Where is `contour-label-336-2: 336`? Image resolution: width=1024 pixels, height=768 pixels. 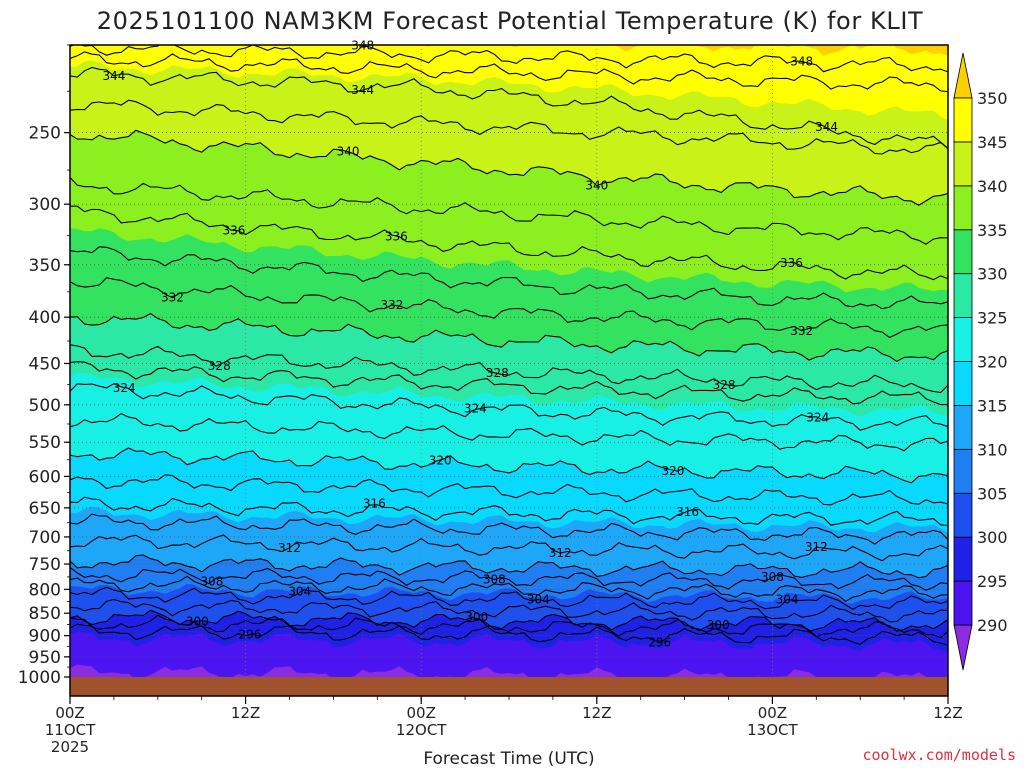
contour-label-336-2: 336 is located at coordinates (791, 263).